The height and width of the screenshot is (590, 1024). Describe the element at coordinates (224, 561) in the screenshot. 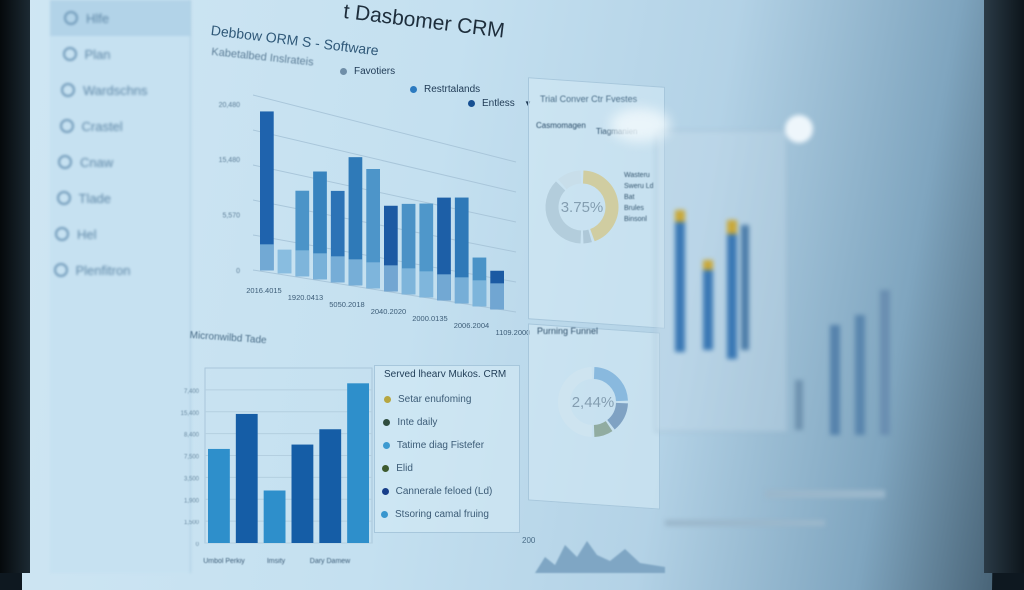

I see `x-tick-label: Umbol Perkiy` at that location.